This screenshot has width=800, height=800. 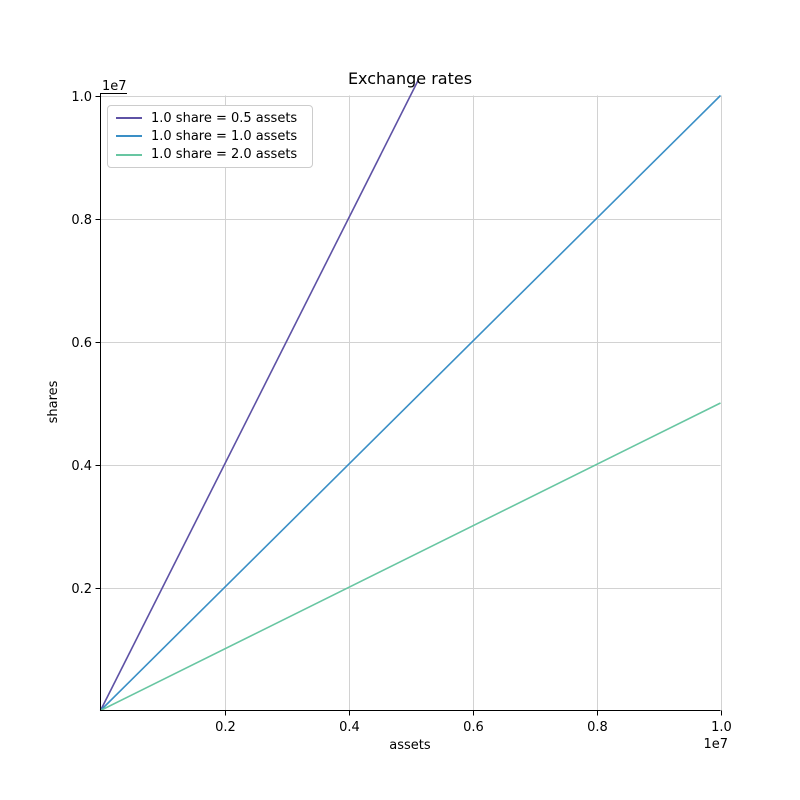 What do you see at coordinates (81, 343) in the screenshot?
I see `y-tick-label: 0.6` at bounding box center [81, 343].